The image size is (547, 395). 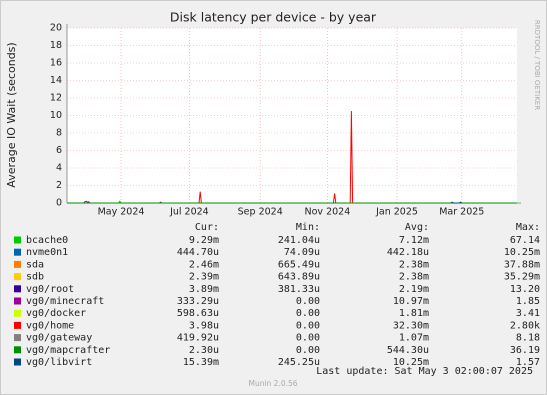 I want to click on x-tick-label: Sep 2024, so click(x=260, y=212).